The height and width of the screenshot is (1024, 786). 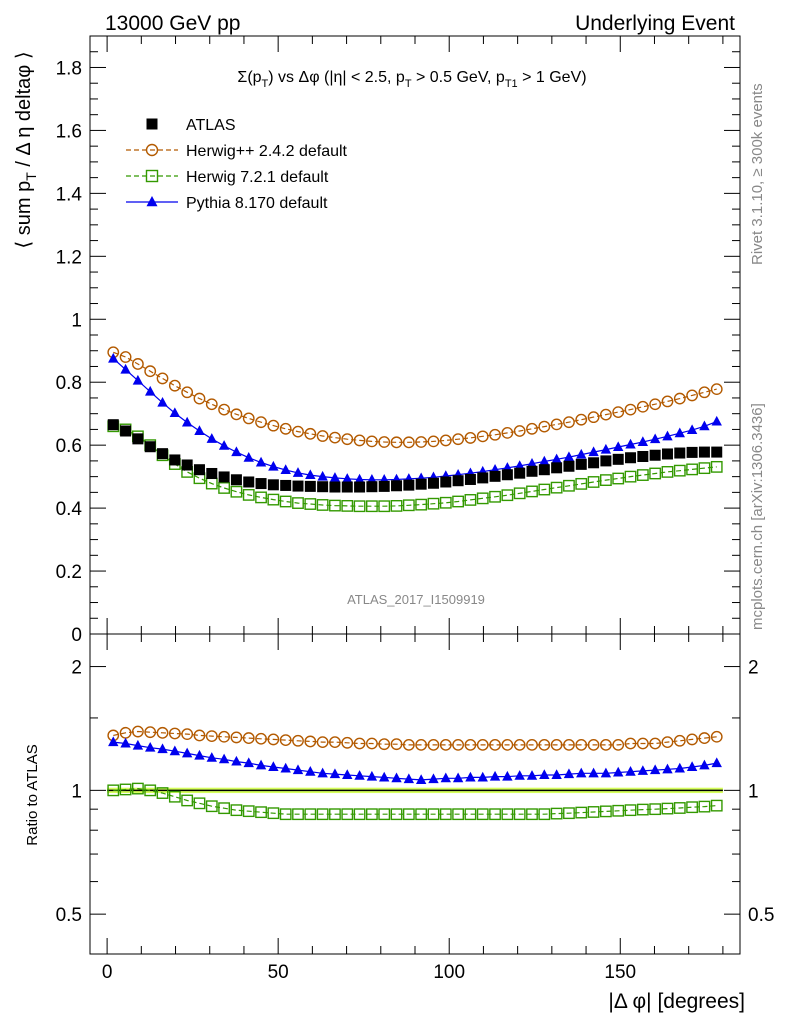 I want to click on legend-item: Herwig++ 2.4.2 default, so click(x=237, y=151).